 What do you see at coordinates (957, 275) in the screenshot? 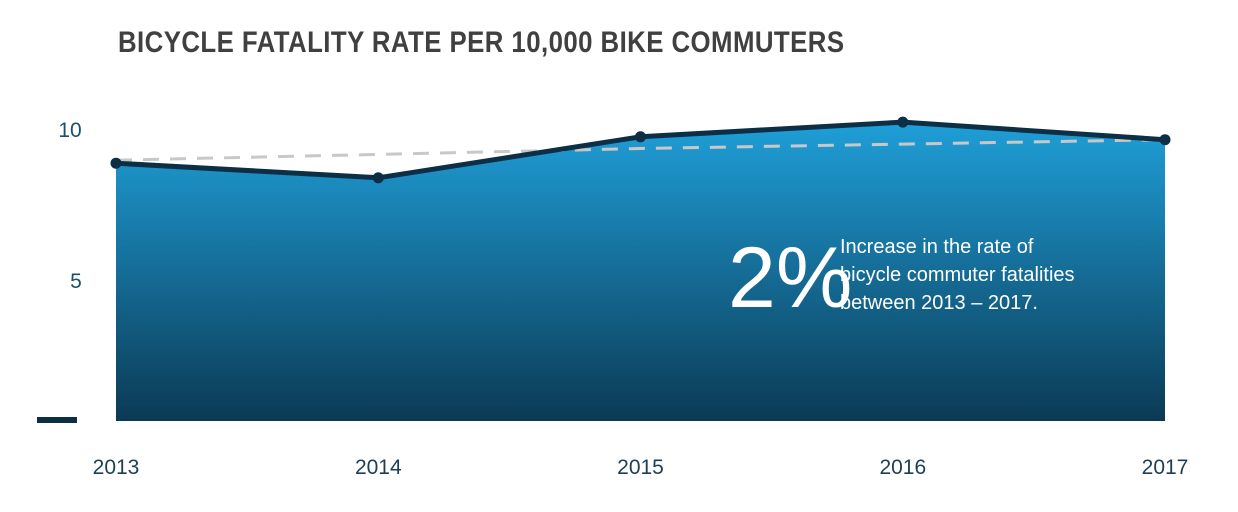
I see `annotation-line-2: bicycle commuter fatalities` at bounding box center [957, 275].